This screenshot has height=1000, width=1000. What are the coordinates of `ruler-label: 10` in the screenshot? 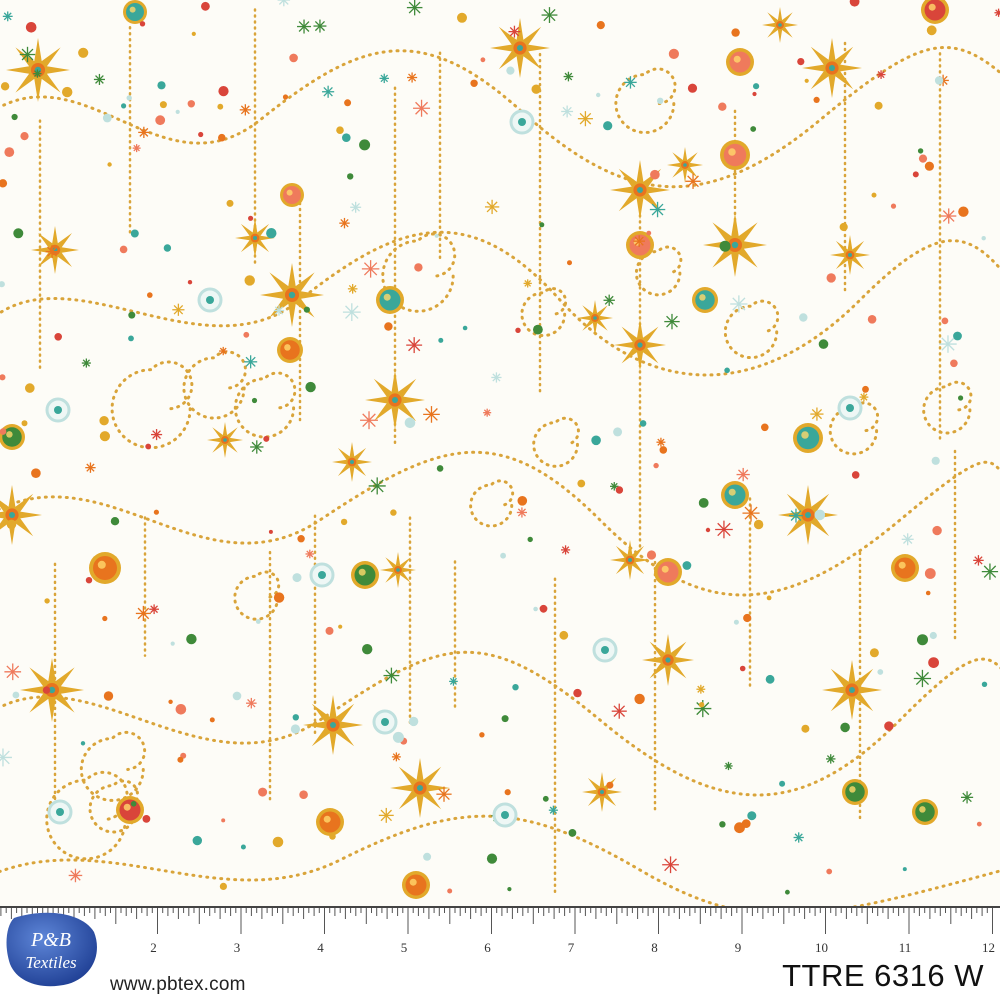 It's located at (821, 947).